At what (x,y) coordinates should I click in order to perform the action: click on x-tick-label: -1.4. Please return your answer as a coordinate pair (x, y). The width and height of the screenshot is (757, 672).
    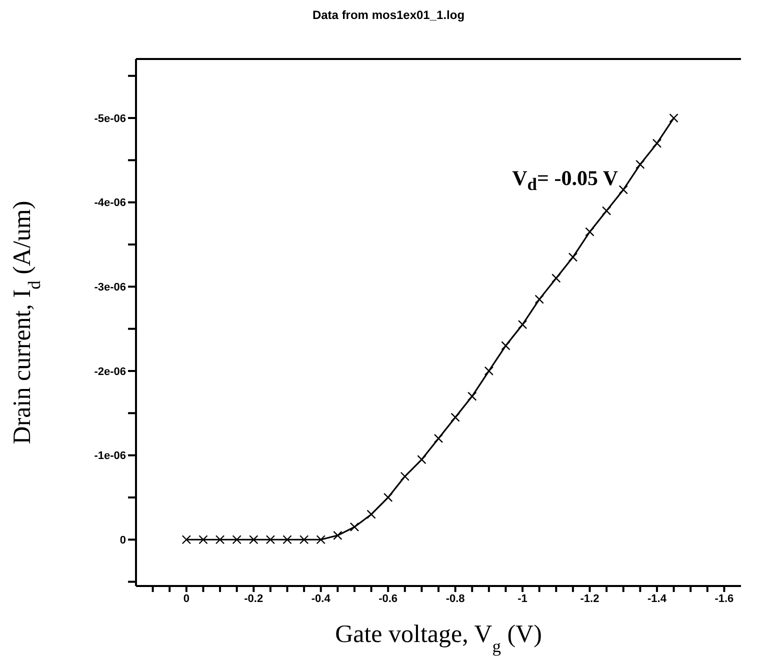
    Looking at the image, I should click on (657, 598).